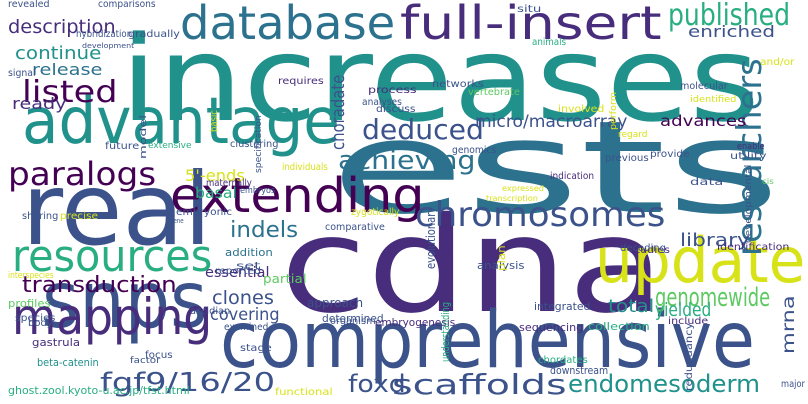  What do you see at coordinates (415, 322) in the screenshot?
I see `cloud-word: embryogenesis` at bounding box center [415, 322].